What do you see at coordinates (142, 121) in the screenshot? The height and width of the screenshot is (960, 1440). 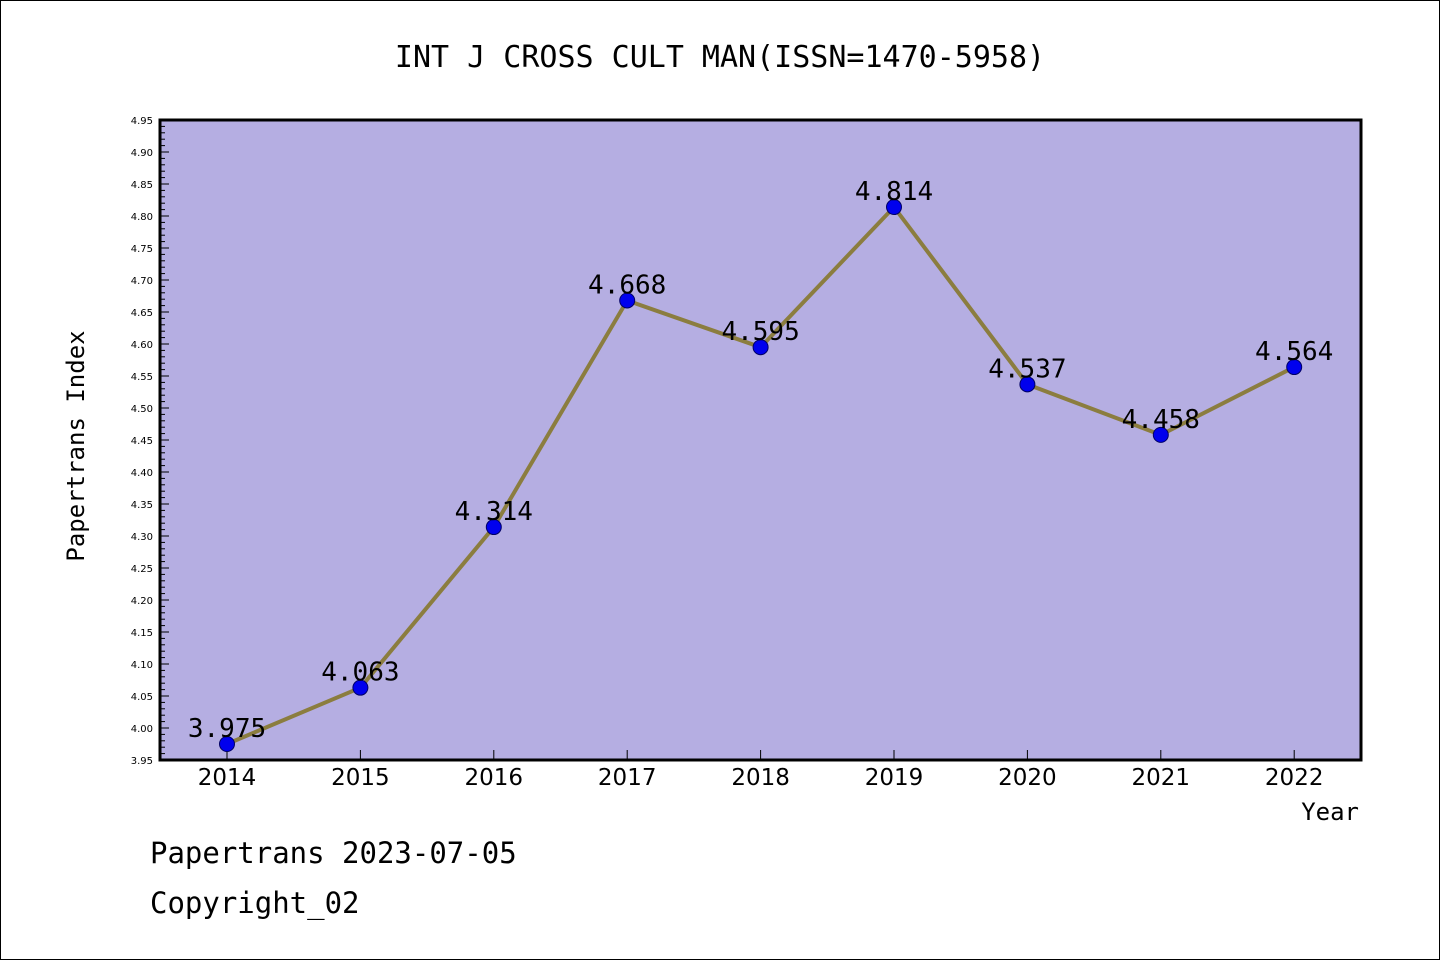 I see `y-tick-label: 4.95` at bounding box center [142, 121].